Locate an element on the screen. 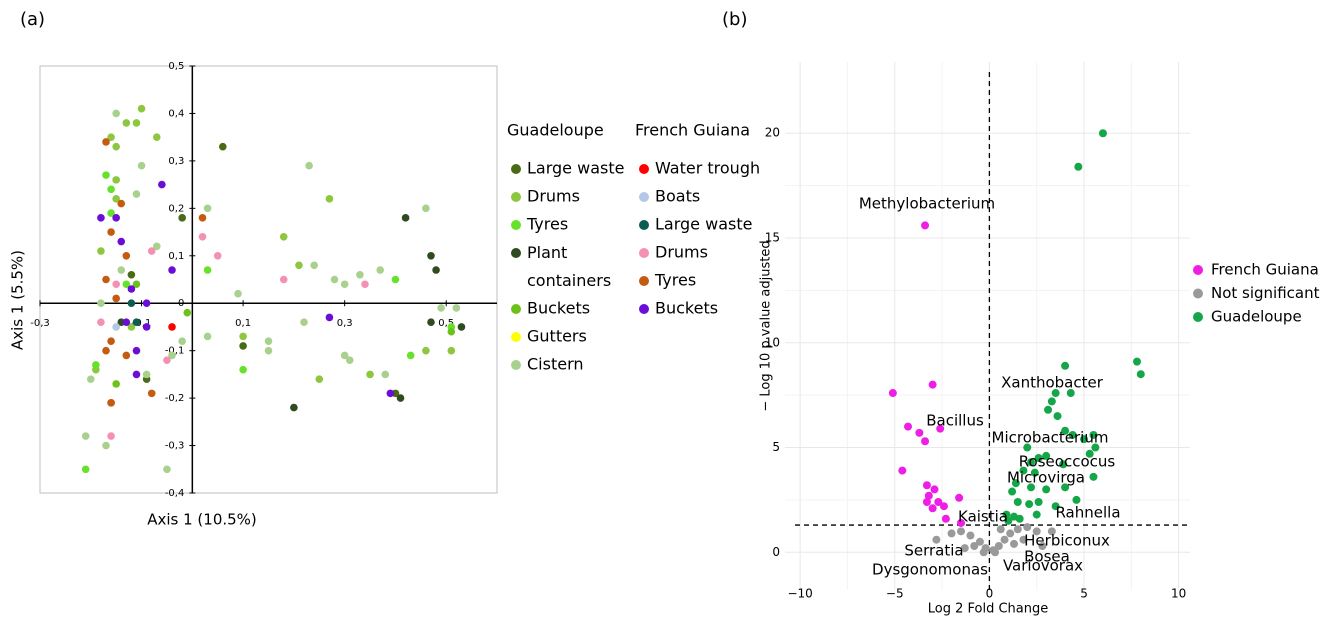 The height and width of the screenshot is (619, 1336). x-tick-label: −10 is located at coordinates (799, 594).